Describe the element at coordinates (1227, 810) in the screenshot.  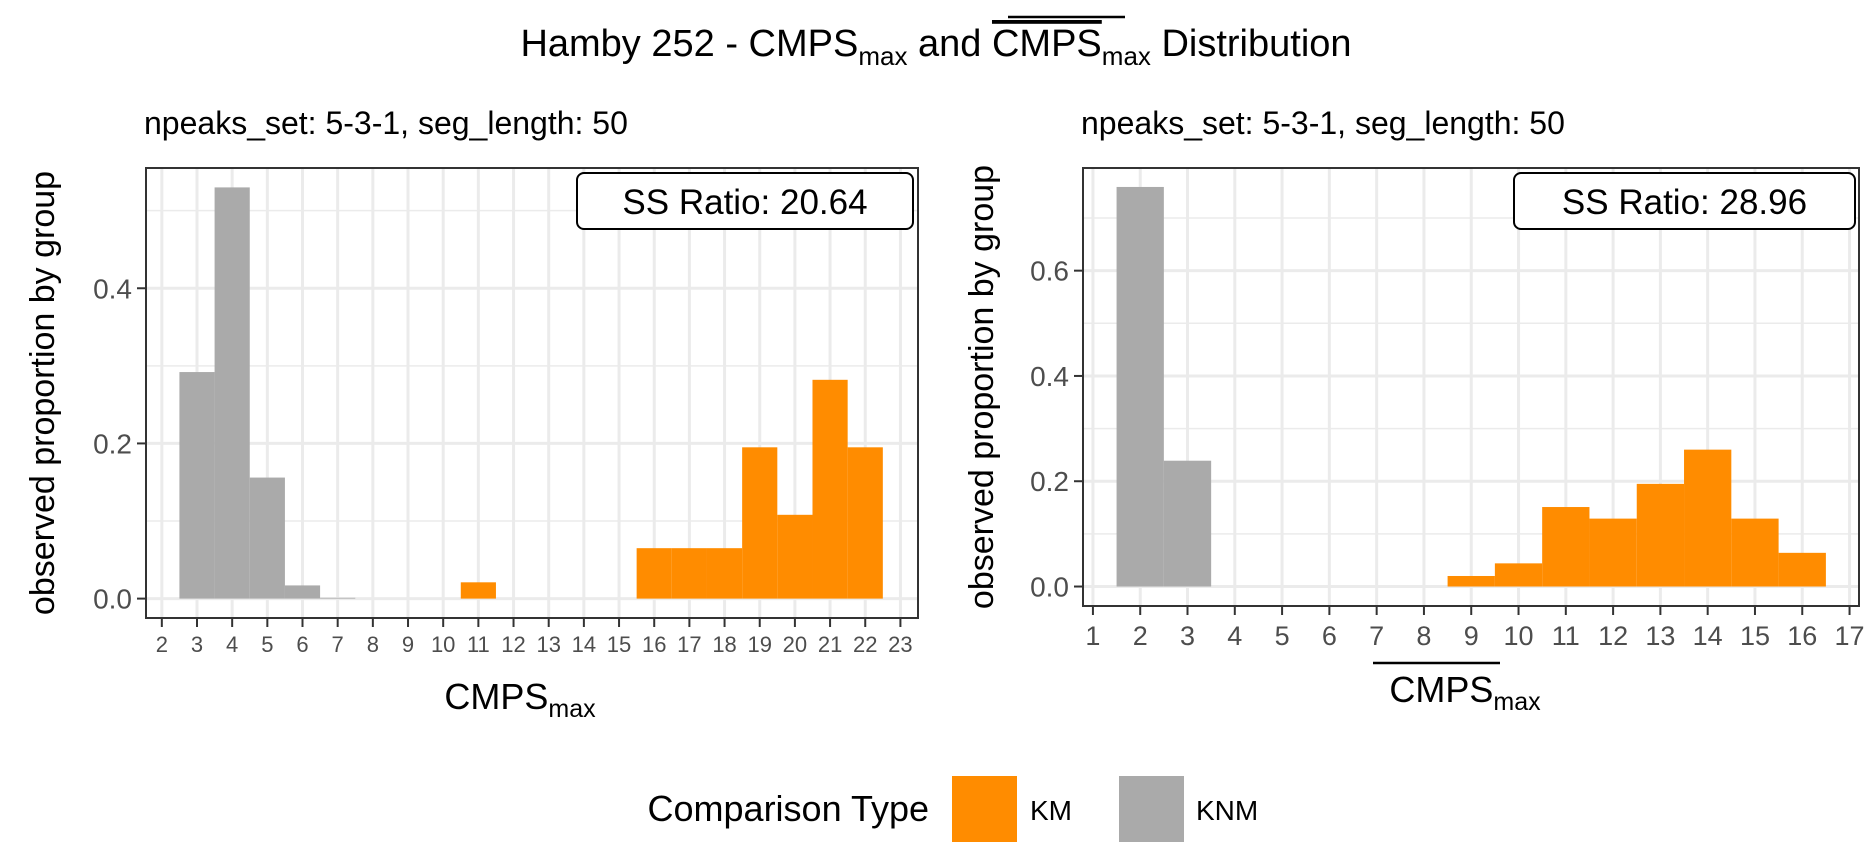
I see `legend-label-knm: KNM` at that location.